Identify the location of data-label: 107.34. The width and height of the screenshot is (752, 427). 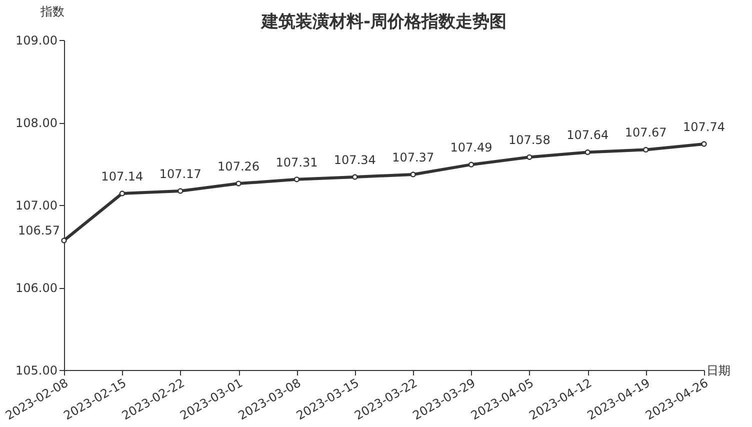
(355, 159).